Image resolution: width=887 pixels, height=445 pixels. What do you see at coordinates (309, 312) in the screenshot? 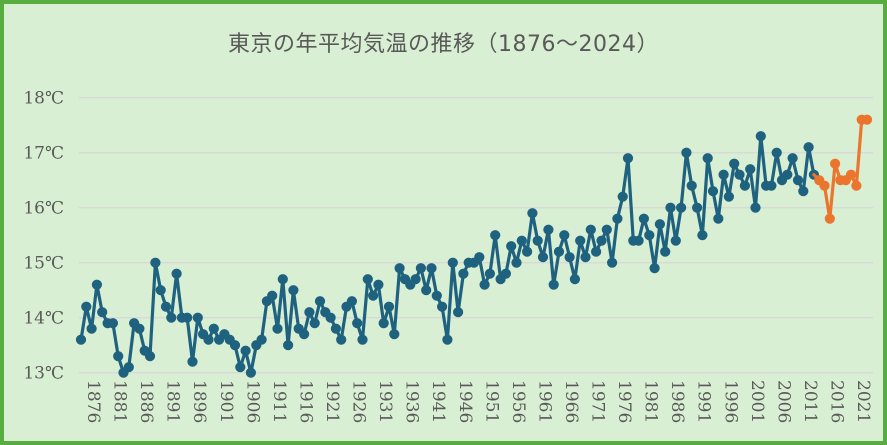
I see `data-point-1919` at bounding box center [309, 312].